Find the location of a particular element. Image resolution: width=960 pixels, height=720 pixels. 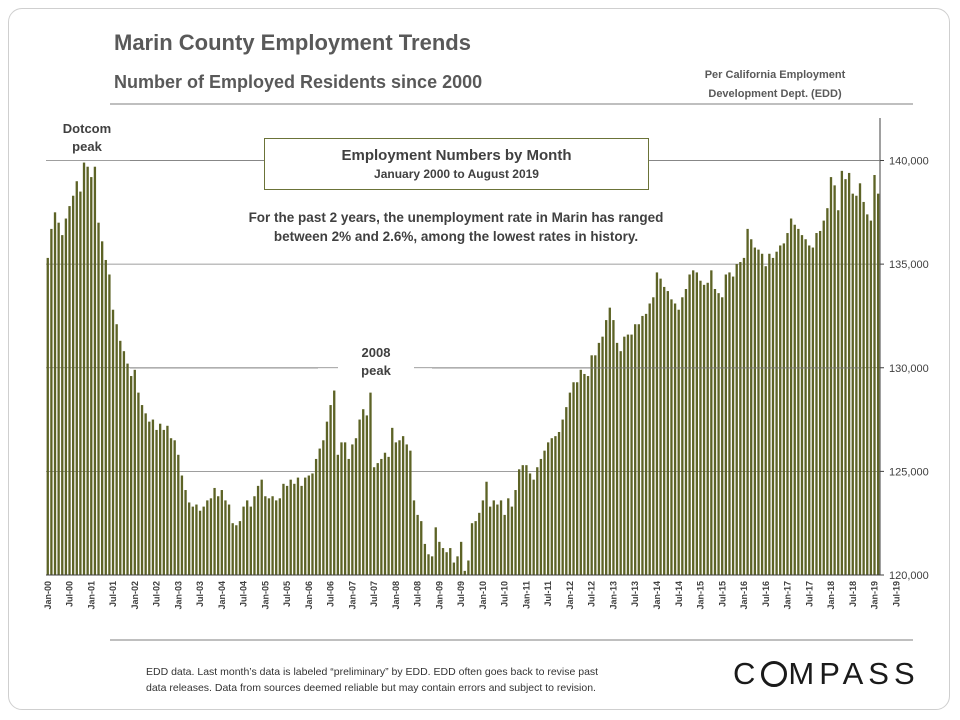

x-tick-label: Jul-03 is located at coordinates (200, 594).